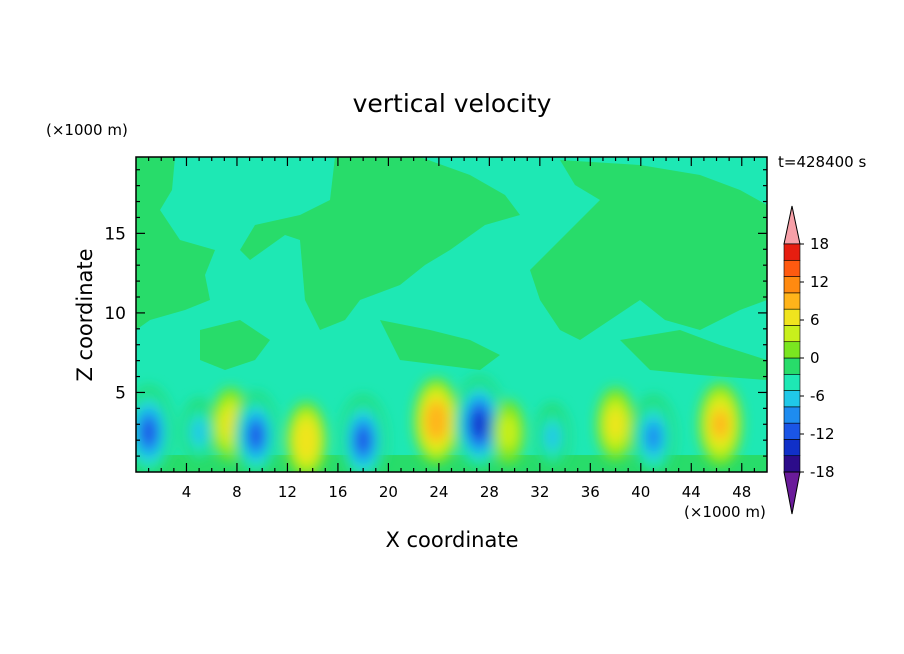 This screenshot has width=904, height=654. I want to click on colorbar-top-arrow, so click(792, 225).